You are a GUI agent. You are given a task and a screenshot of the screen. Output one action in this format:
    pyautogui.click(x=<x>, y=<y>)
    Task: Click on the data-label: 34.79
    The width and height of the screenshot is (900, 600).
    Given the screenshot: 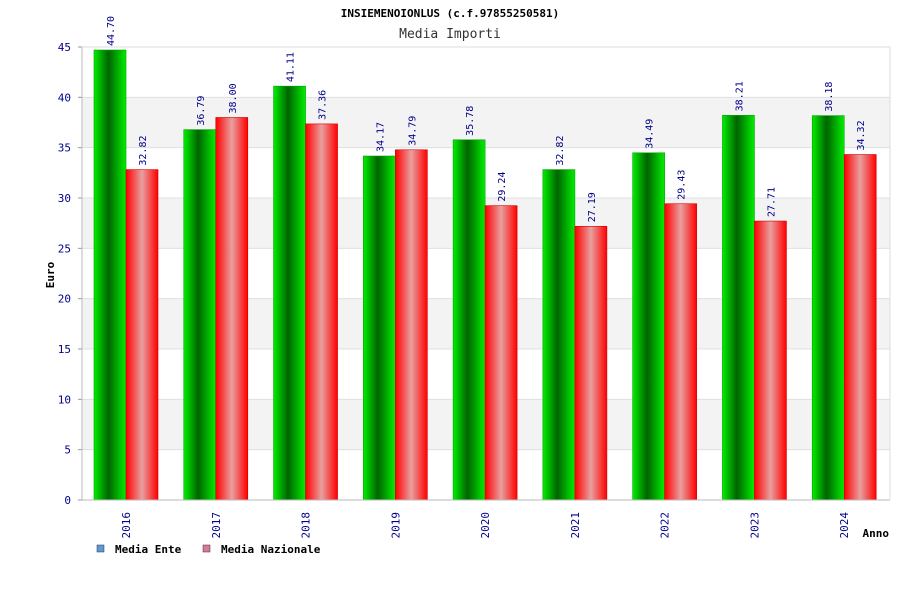 What is the action you would take?
    pyautogui.click(x=412, y=131)
    